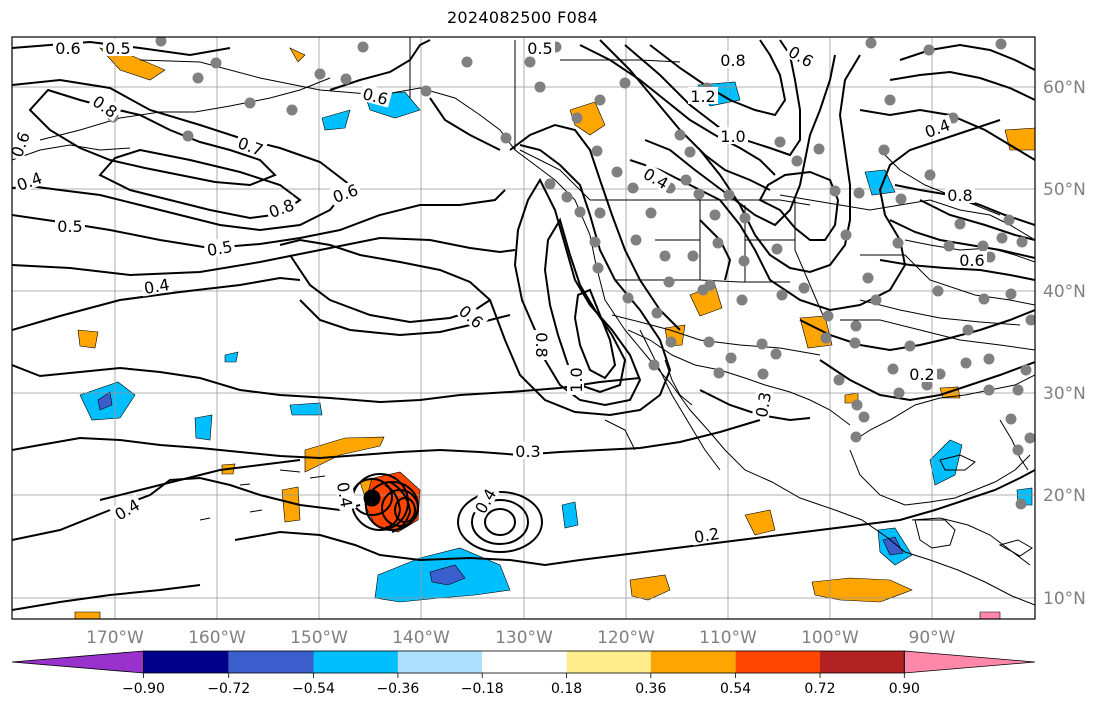 This screenshot has height=712, width=1105. Describe the element at coordinates (421, 638) in the screenshot. I see `lon-label: 140°W` at that location.